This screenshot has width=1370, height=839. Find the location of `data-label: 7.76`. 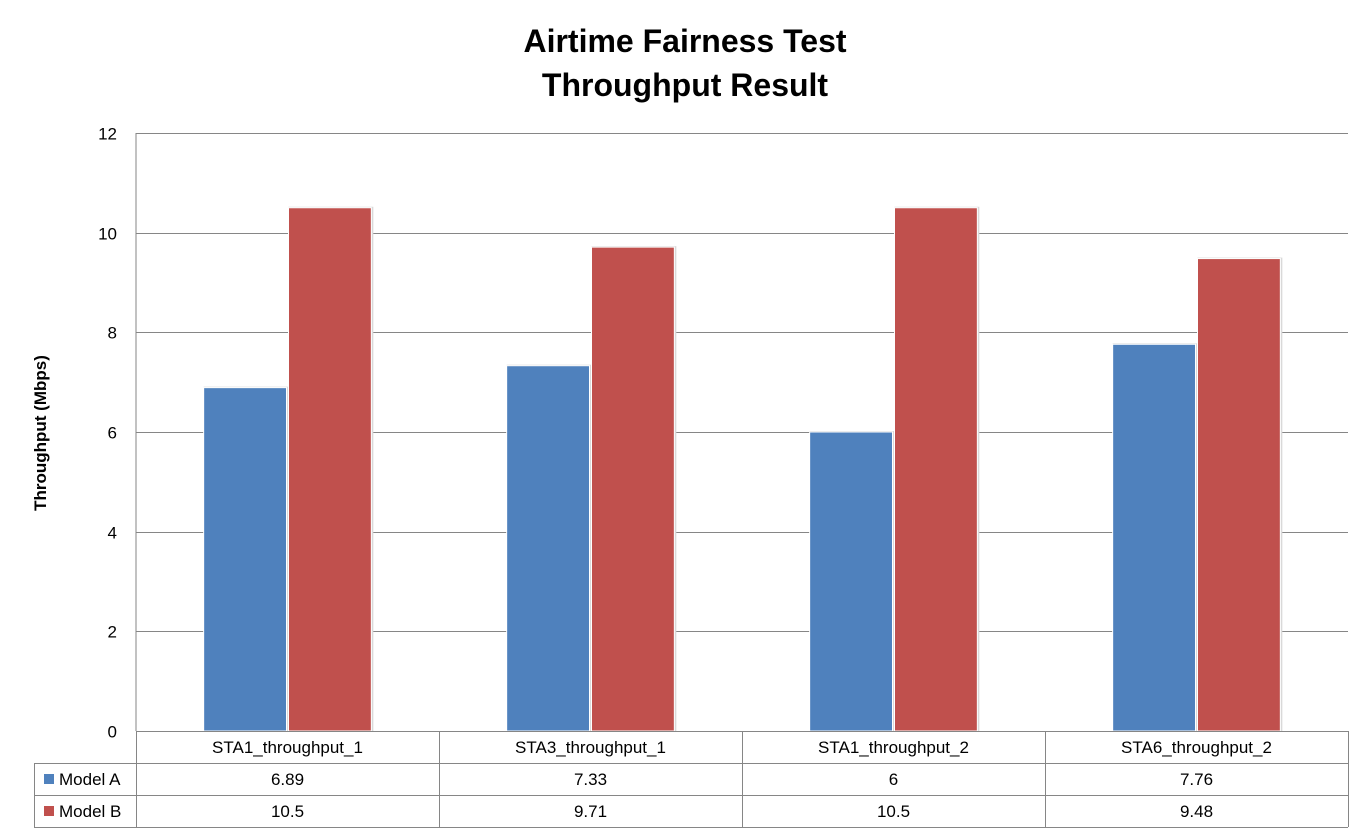

data-label: 7.76 is located at coordinates (1196, 779).